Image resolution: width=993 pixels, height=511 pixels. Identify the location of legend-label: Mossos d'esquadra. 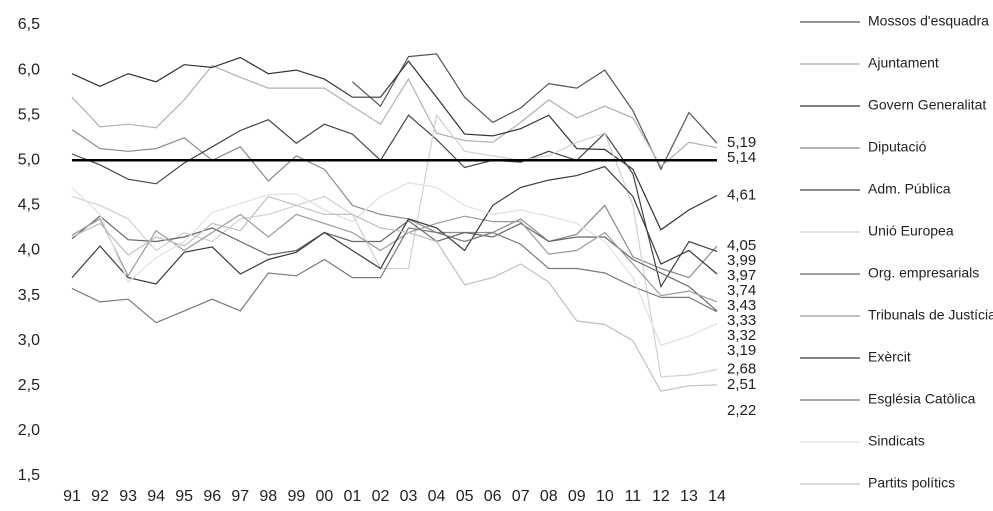
(928, 21).